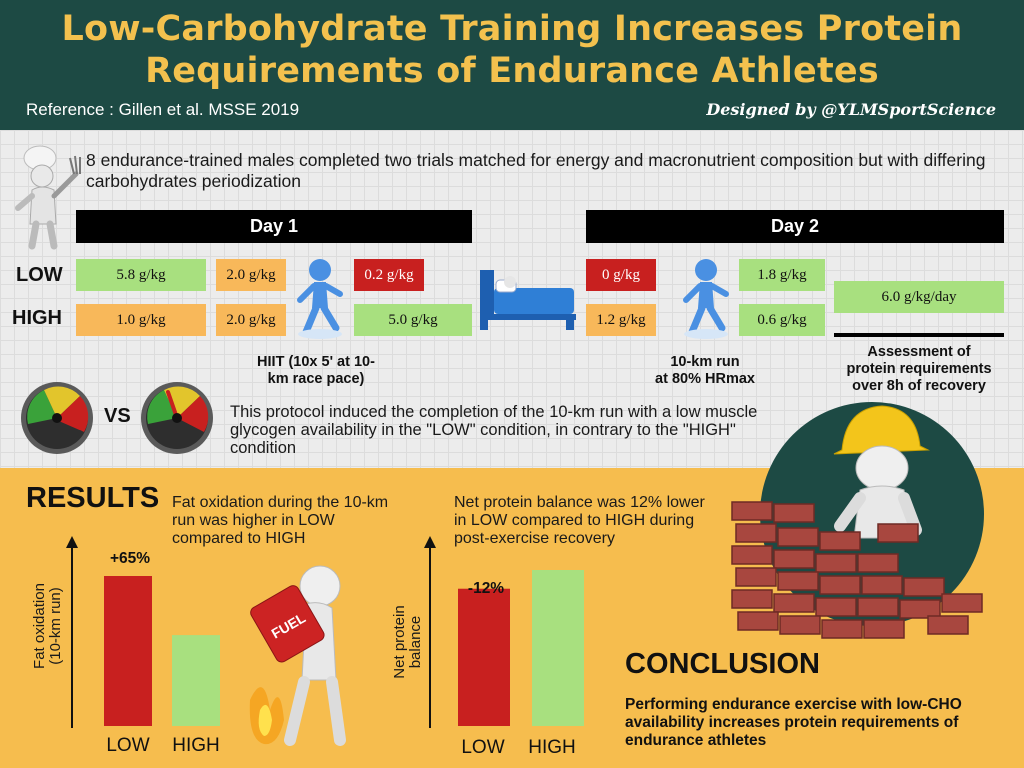  What do you see at coordinates (413, 320) in the screenshot?
I see `day1-high-cho-dinner: 5.0 g/kg` at bounding box center [413, 320].